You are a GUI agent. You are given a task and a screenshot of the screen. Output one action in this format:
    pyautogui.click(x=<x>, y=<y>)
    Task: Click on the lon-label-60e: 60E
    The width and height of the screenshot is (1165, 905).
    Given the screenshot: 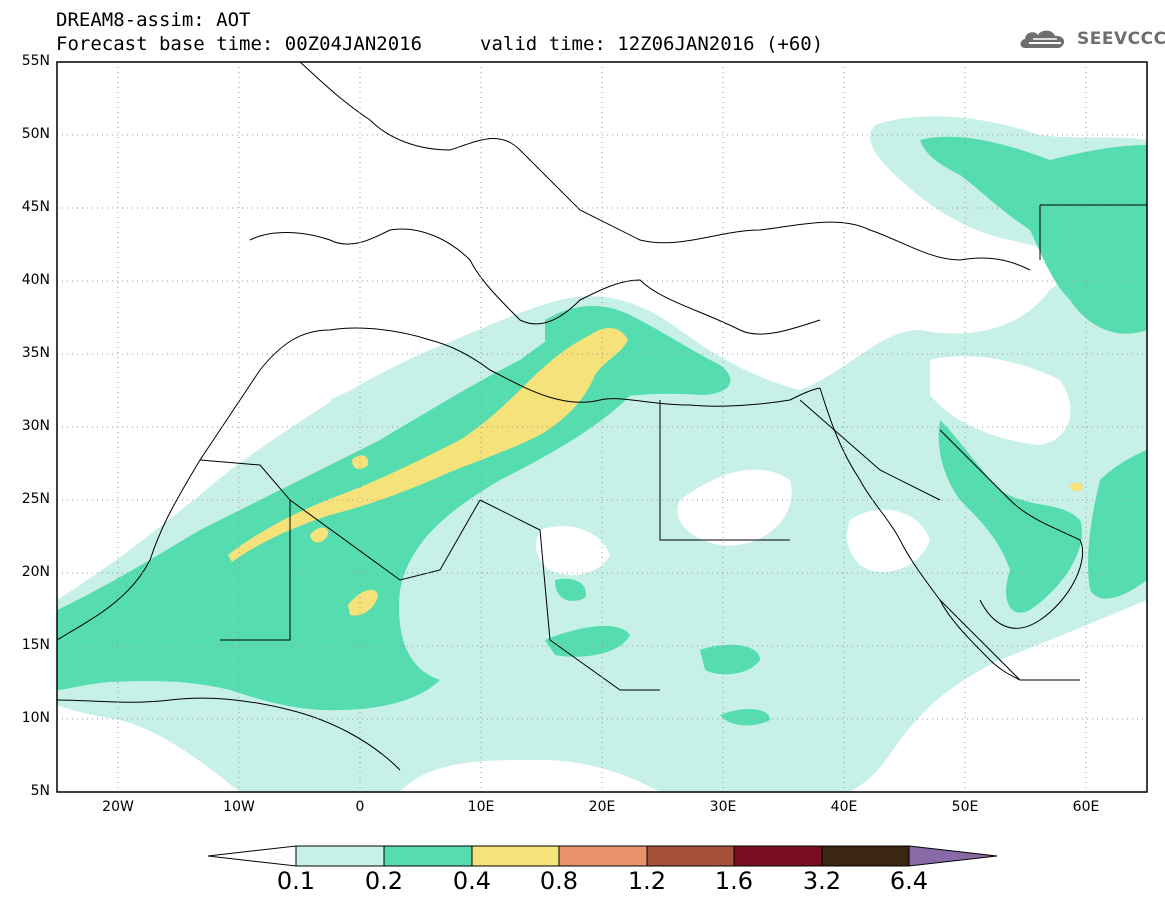 What is the action you would take?
    pyautogui.click(x=1086, y=807)
    